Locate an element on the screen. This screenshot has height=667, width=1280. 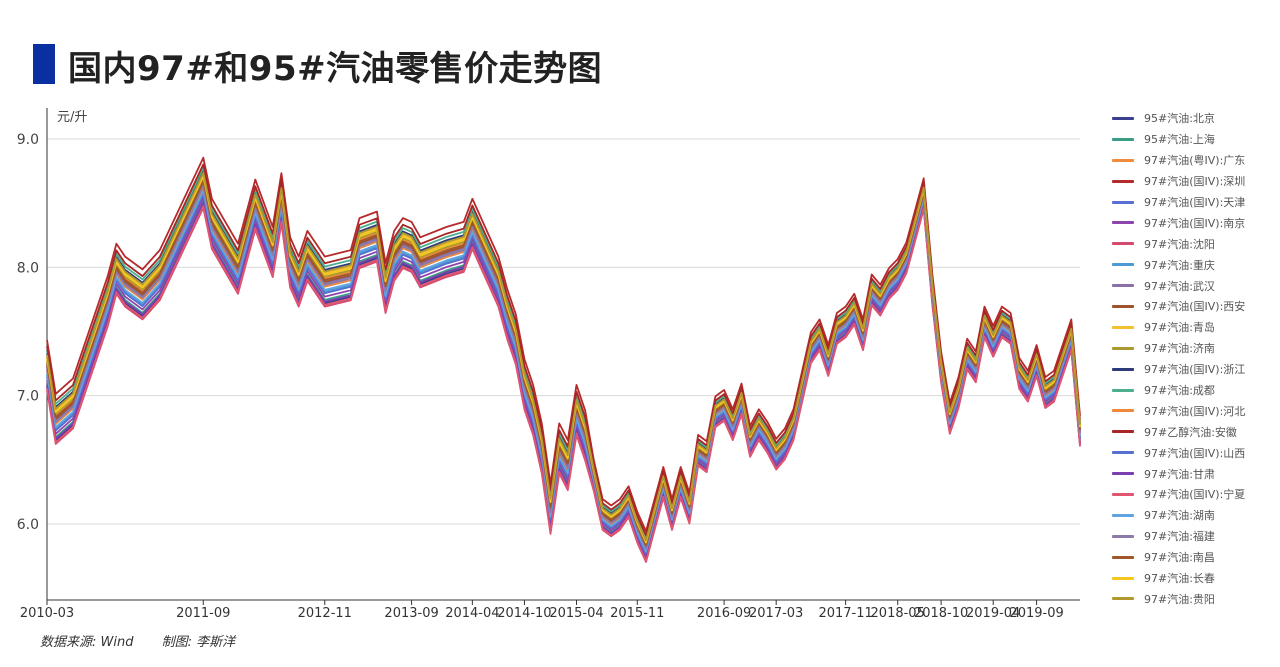
legend-item: 97#汽油(国IV):天津 is located at coordinates (1194, 202).